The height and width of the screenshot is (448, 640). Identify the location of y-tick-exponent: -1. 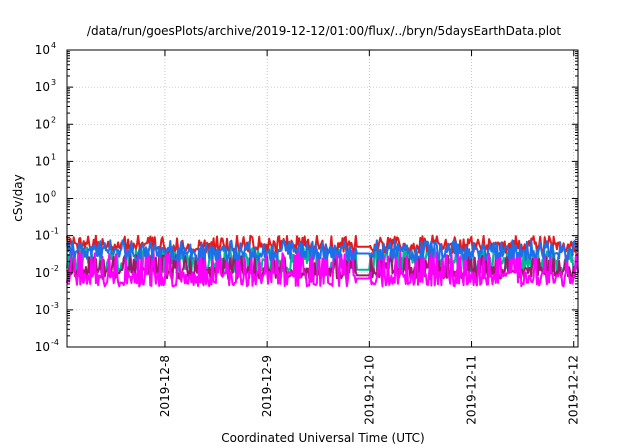
(55, 231).